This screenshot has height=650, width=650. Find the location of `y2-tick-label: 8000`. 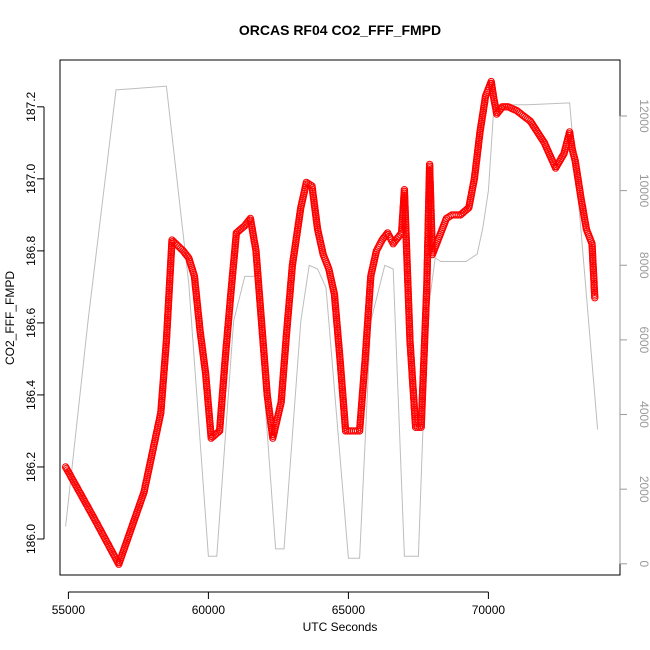

y2-tick-label: 8000 is located at coordinates (643, 265).